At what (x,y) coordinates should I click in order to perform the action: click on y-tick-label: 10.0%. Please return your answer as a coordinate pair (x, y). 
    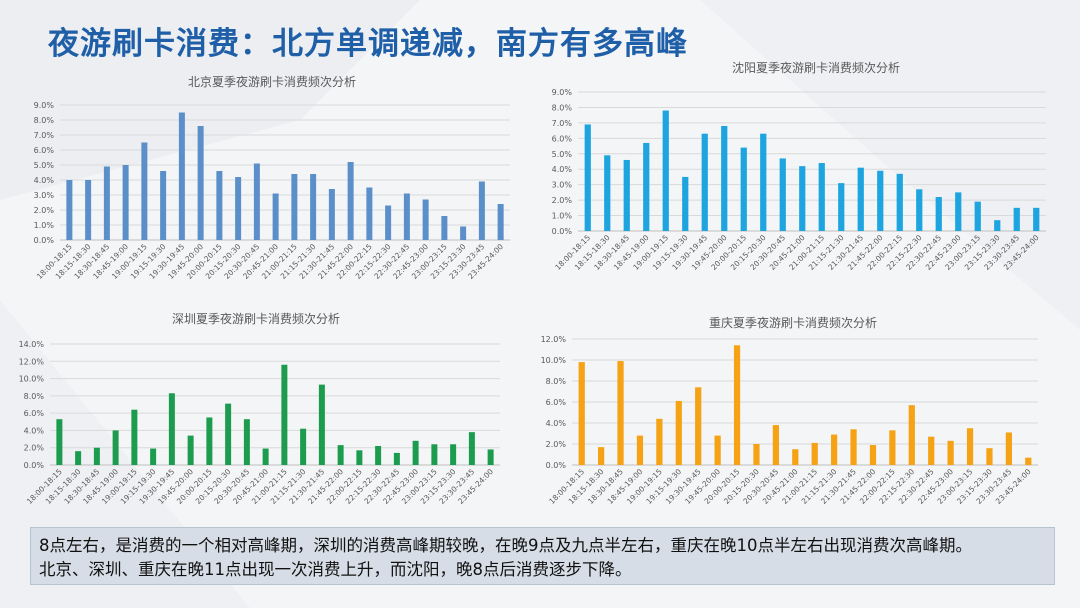
    Looking at the image, I should click on (32, 379).